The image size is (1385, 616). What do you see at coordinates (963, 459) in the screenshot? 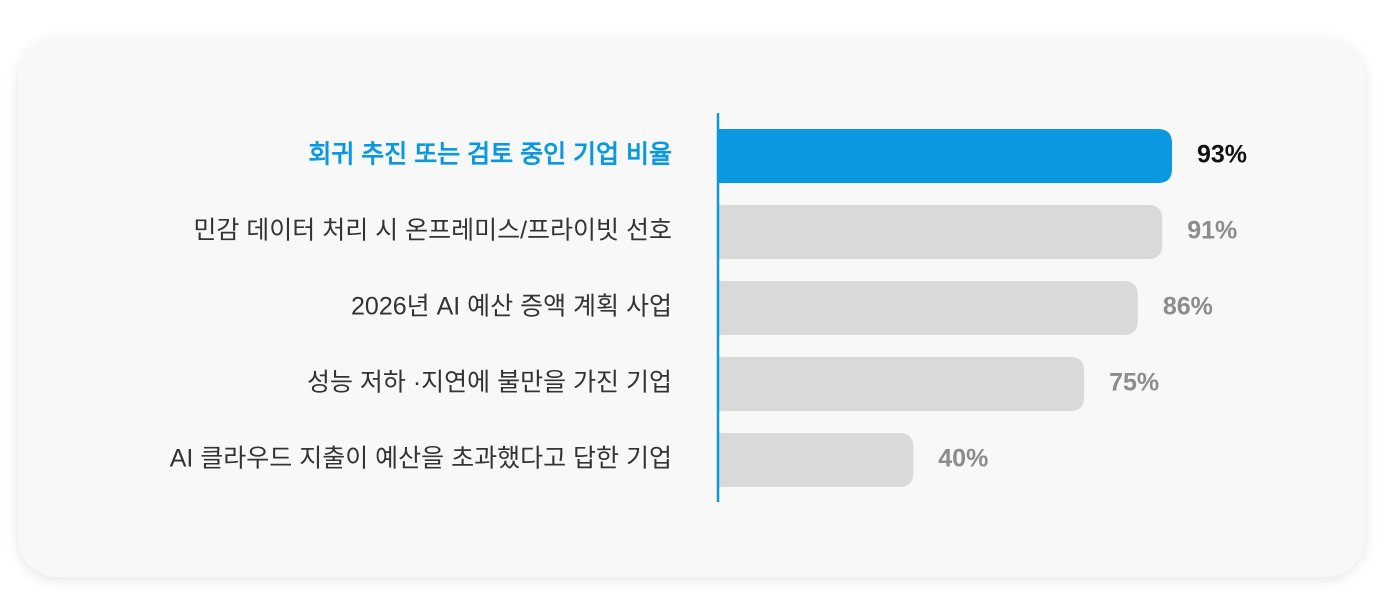
I see `value-label: 40%` at bounding box center [963, 459].